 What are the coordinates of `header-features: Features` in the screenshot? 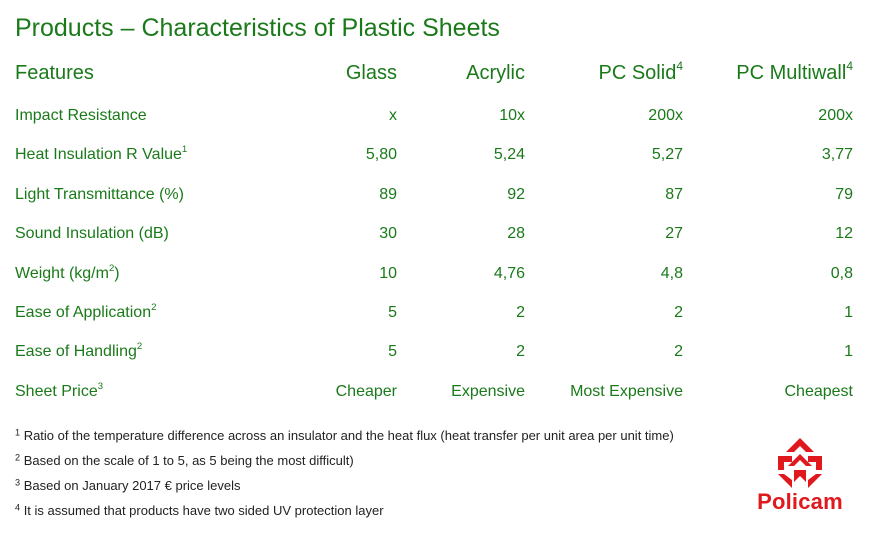 It's located at (54, 73).